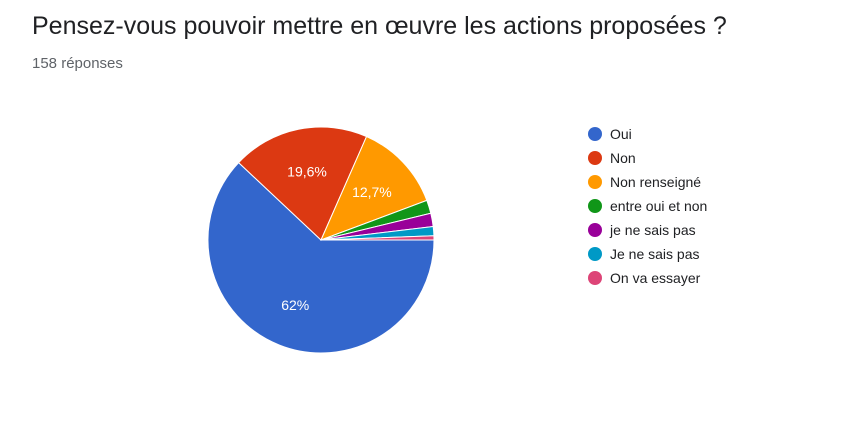 This screenshot has height=428, width=850. I want to click on legend-item-1: Non, so click(647, 158).